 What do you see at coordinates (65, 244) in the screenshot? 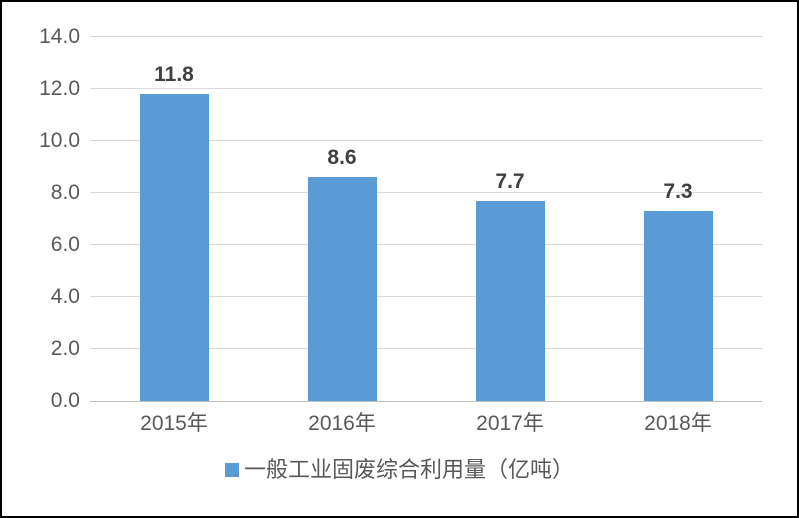
I see `y-tick-label: 6.0` at bounding box center [65, 244].